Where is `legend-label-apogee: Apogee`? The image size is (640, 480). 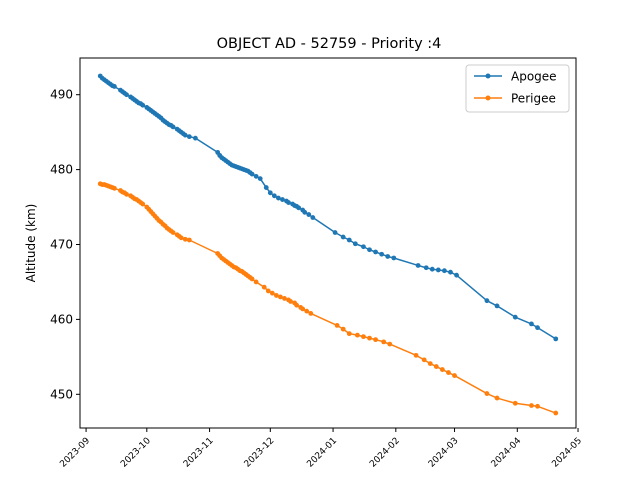
legend-label-apogee: Apogee is located at coordinates (534, 77).